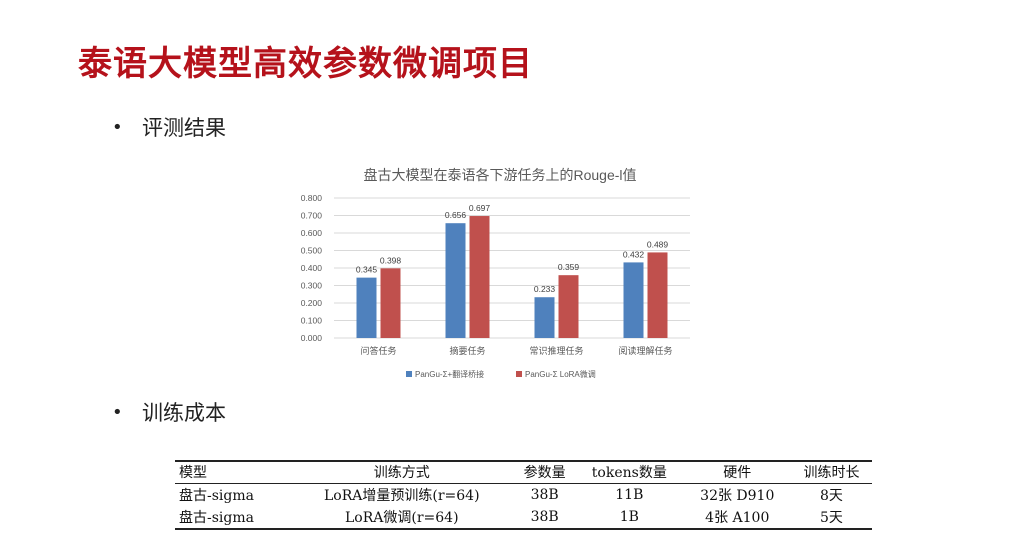  Describe the element at coordinates (402, 518) in the screenshot. I see `cell-method: LoRA微调(r=64)` at that location.